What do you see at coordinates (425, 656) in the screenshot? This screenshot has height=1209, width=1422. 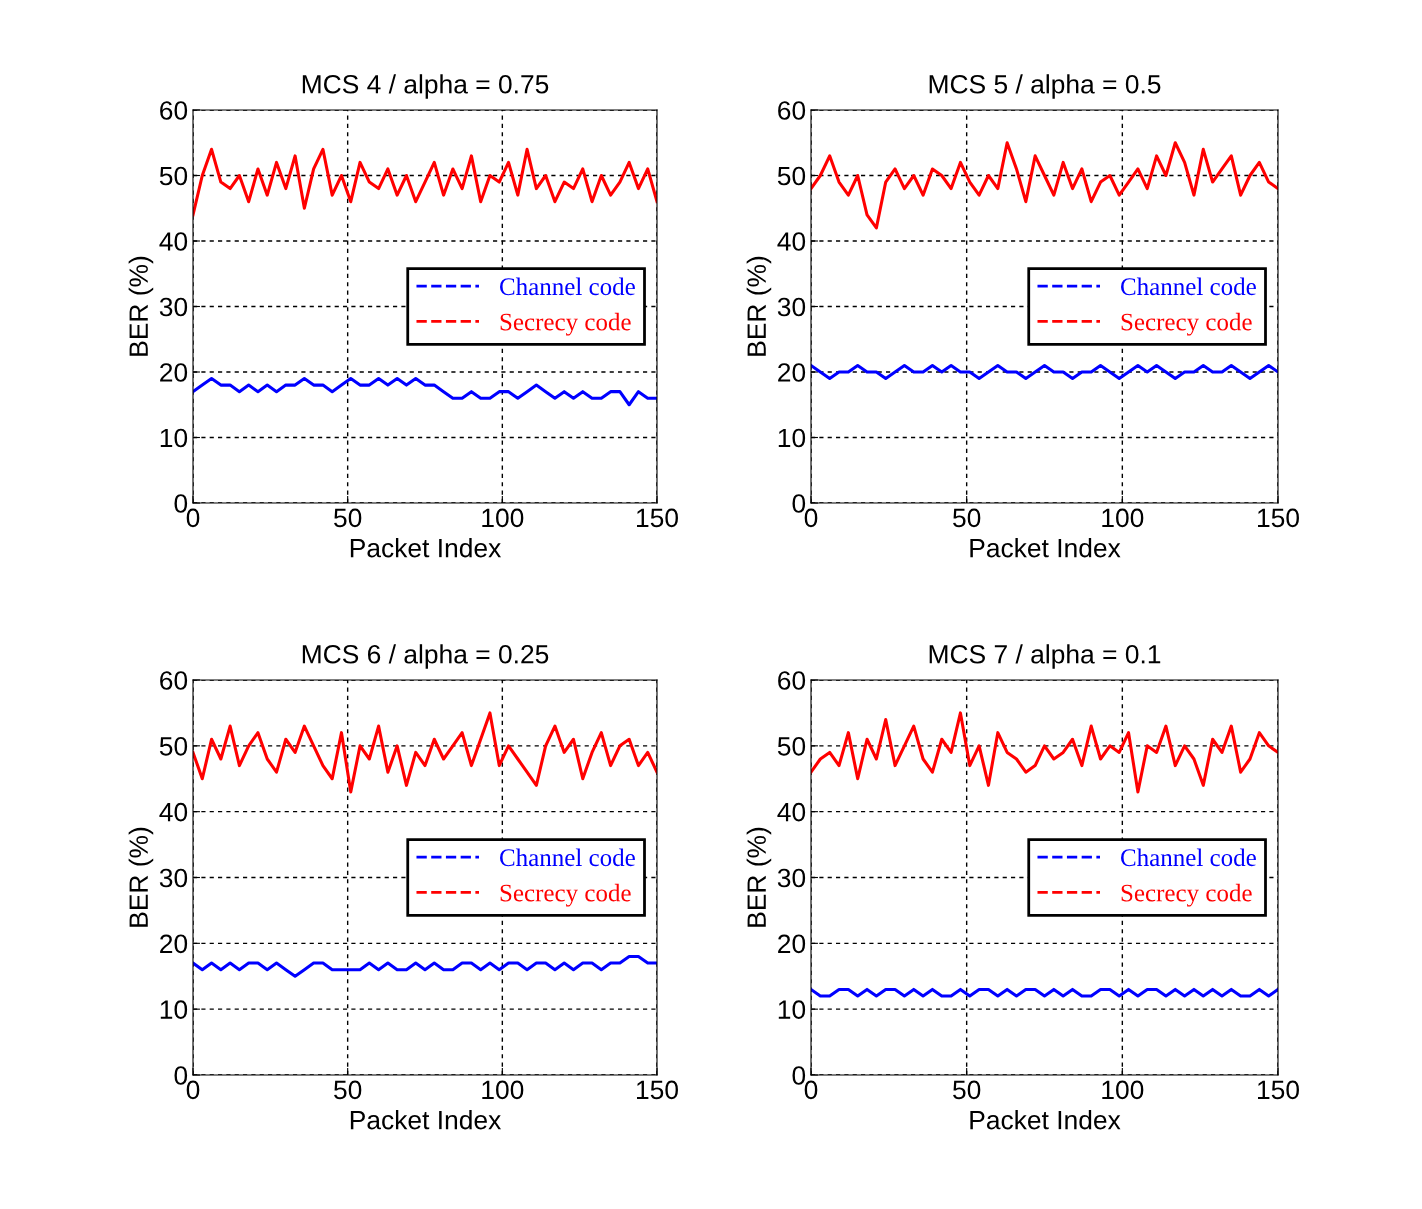 I see `chart-title: MCS 6 / alpha = 0.25` at bounding box center [425, 656].